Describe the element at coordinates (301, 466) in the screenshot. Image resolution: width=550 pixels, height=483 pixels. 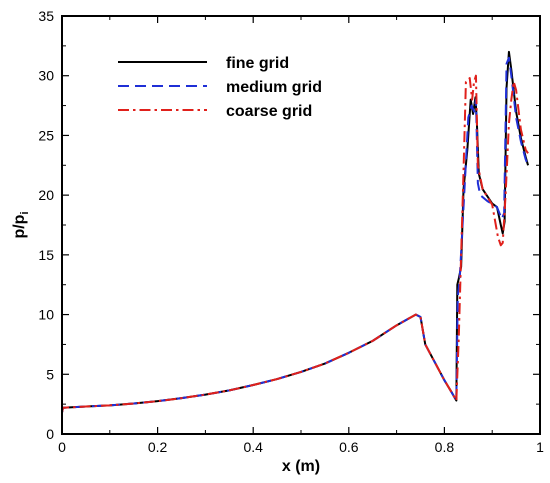
I see `x-axis-title: x (m)` at that location.